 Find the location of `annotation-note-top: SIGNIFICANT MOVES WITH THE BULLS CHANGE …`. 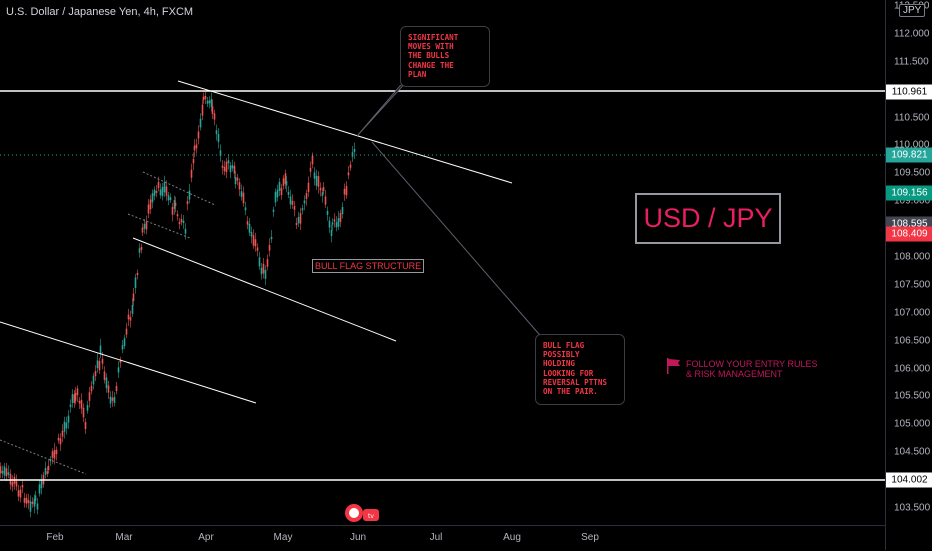

annotation-note-top: SIGNIFICANT MOVES WITH THE BULLS CHANGE … is located at coordinates (445, 56).